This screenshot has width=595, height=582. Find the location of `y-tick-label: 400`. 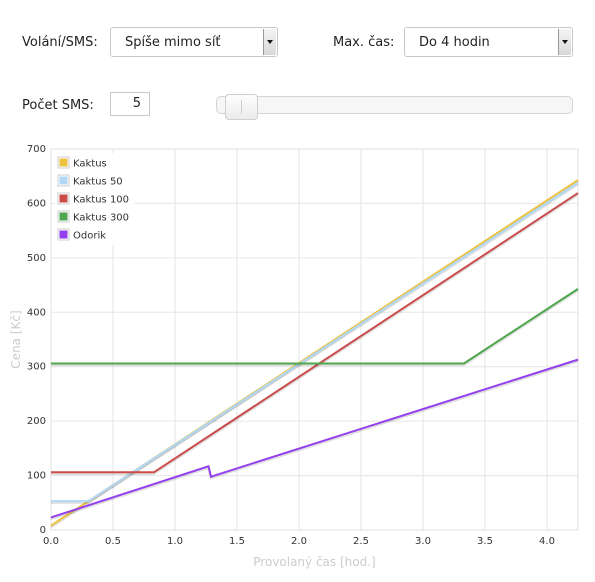

y-tick-label: 400 is located at coordinates (36, 312).